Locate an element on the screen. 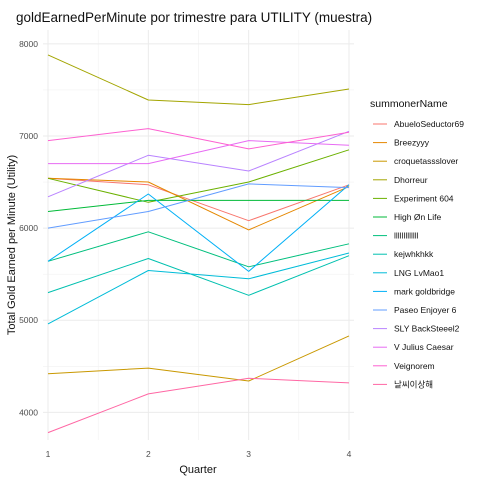  legend-item: croquetassslover is located at coordinates (415, 161).